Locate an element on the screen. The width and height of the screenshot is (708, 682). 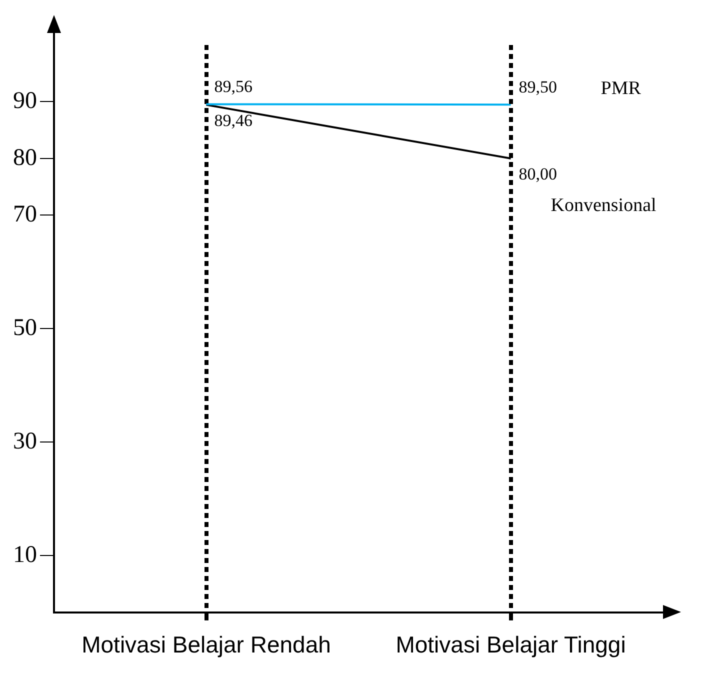
data-label: 89,46 is located at coordinates (233, 120).